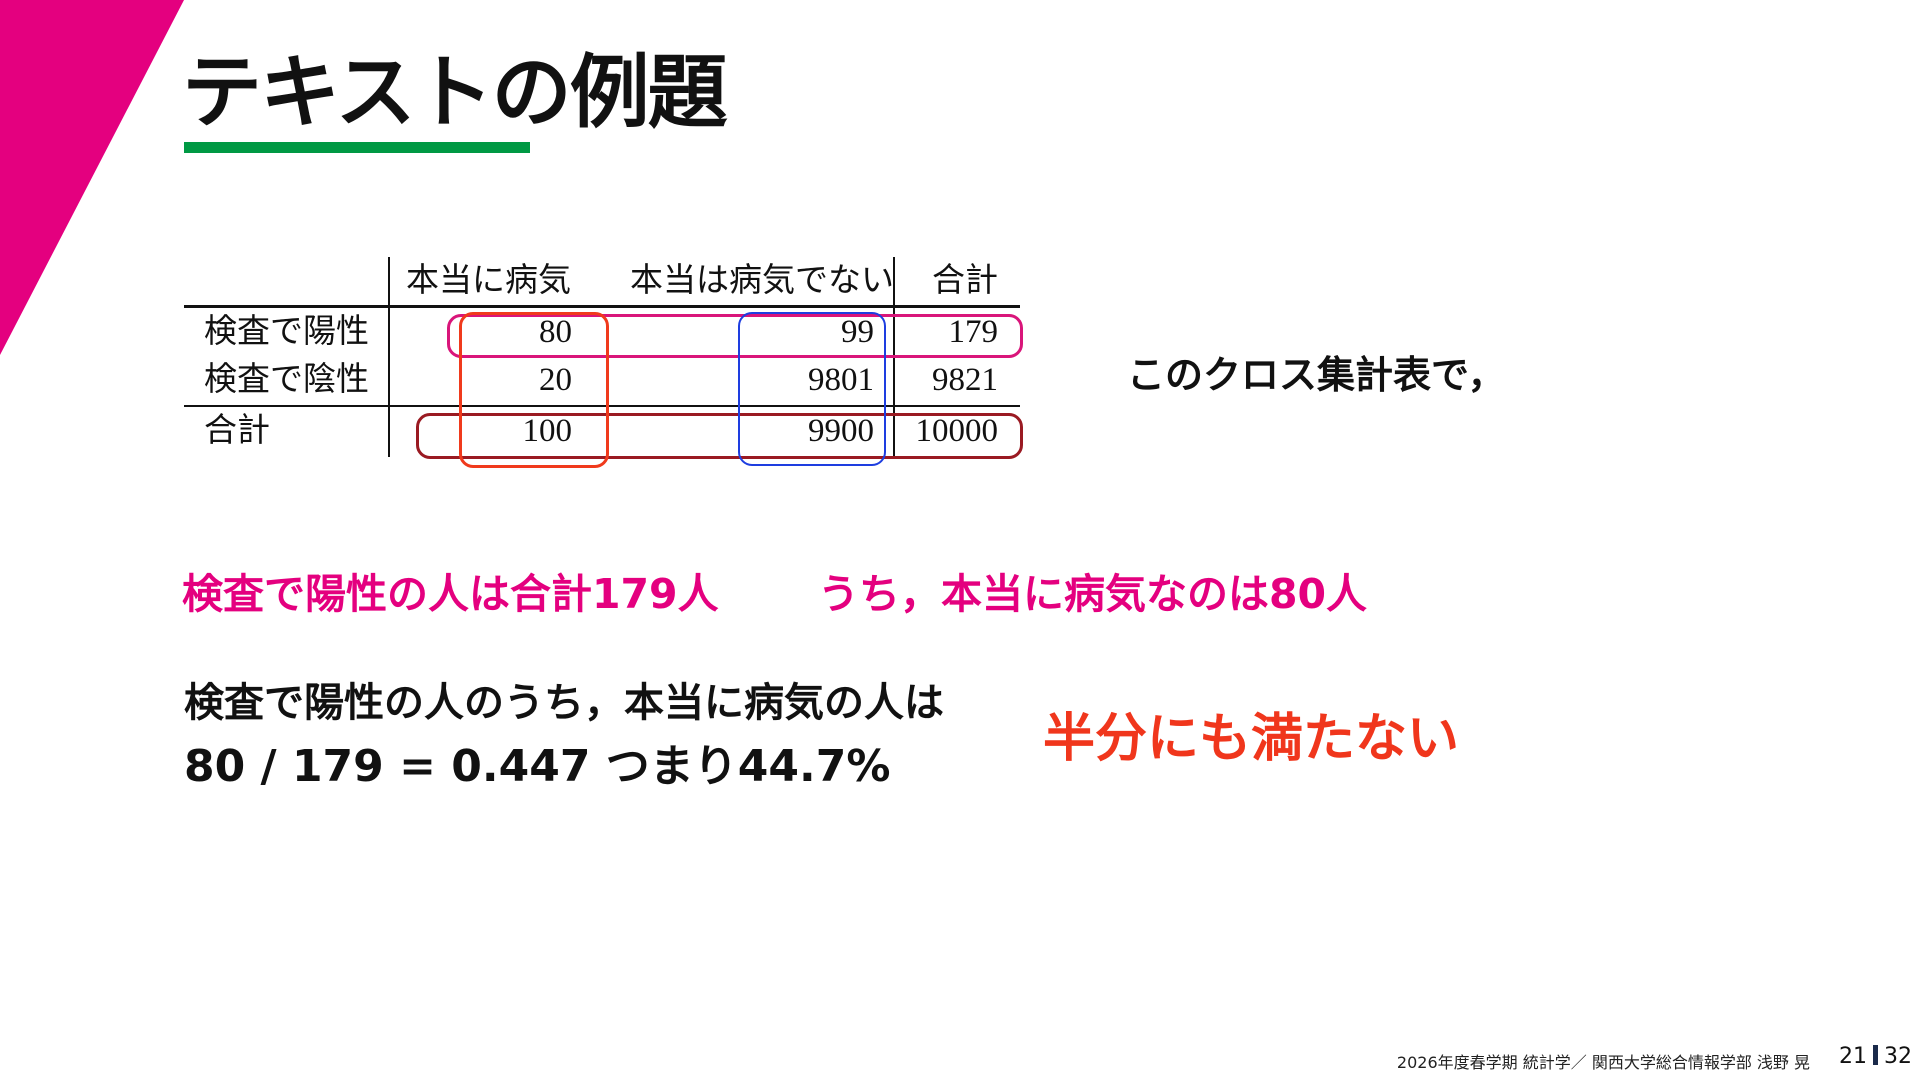  I want to click on cell: 100, so click(547, 431).